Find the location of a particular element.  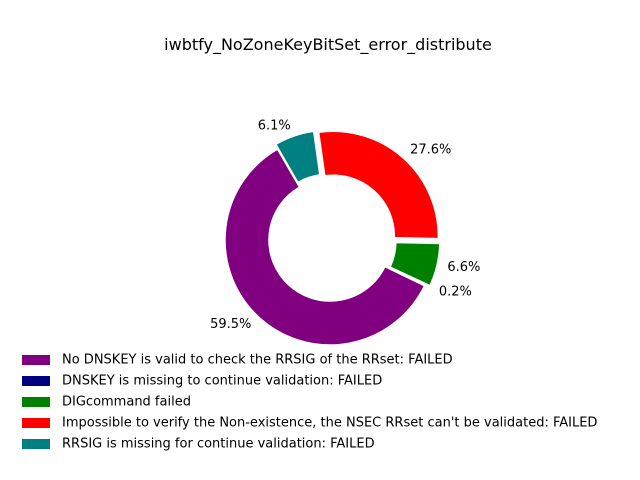

percent-label-2: 6.6% is located at coordinates (463, 267).